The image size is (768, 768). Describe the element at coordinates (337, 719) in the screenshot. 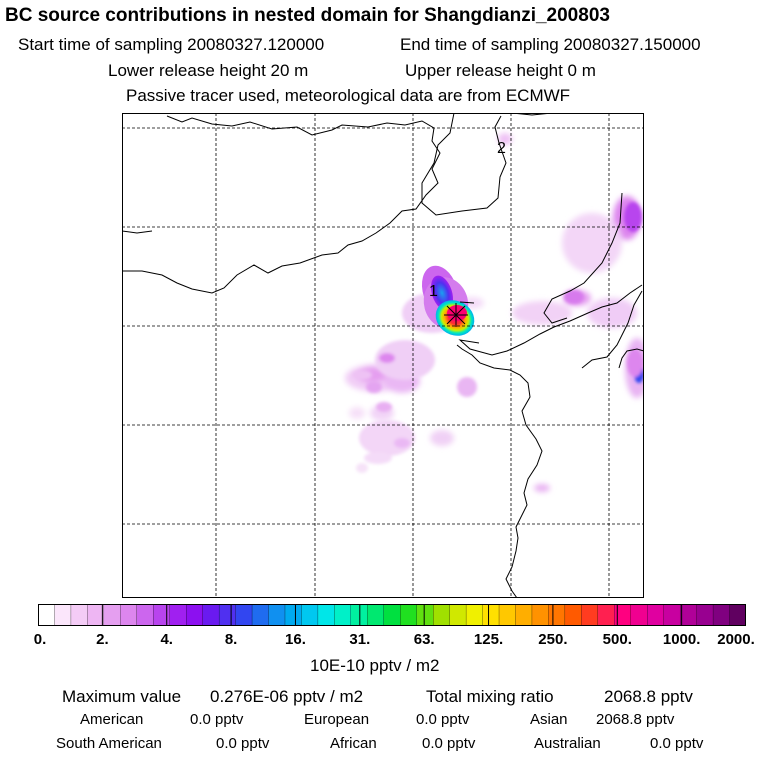

I see `region-name-european: European` at that location.